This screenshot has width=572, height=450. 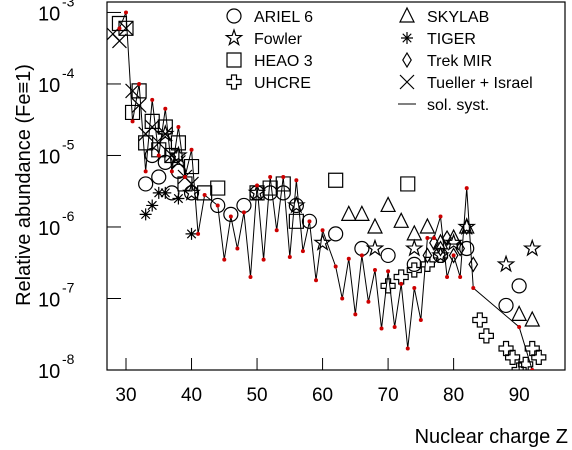 What do you see at coordinates (68, 4) in the screenshot?
I see `y-tick-exponent: -3` at bounding box center [68, 4].